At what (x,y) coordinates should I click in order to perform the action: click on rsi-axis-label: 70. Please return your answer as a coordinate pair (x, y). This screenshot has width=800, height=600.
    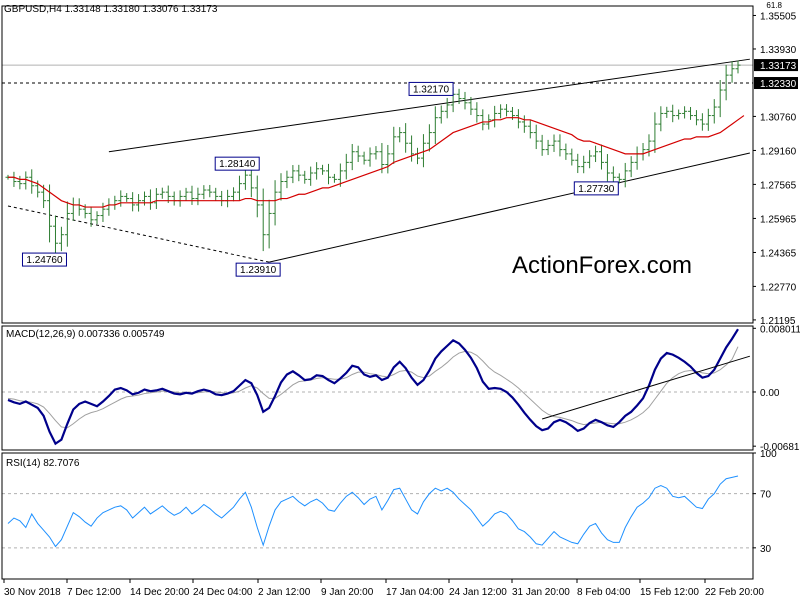
    Looking at the image, I should click on (766, 495).